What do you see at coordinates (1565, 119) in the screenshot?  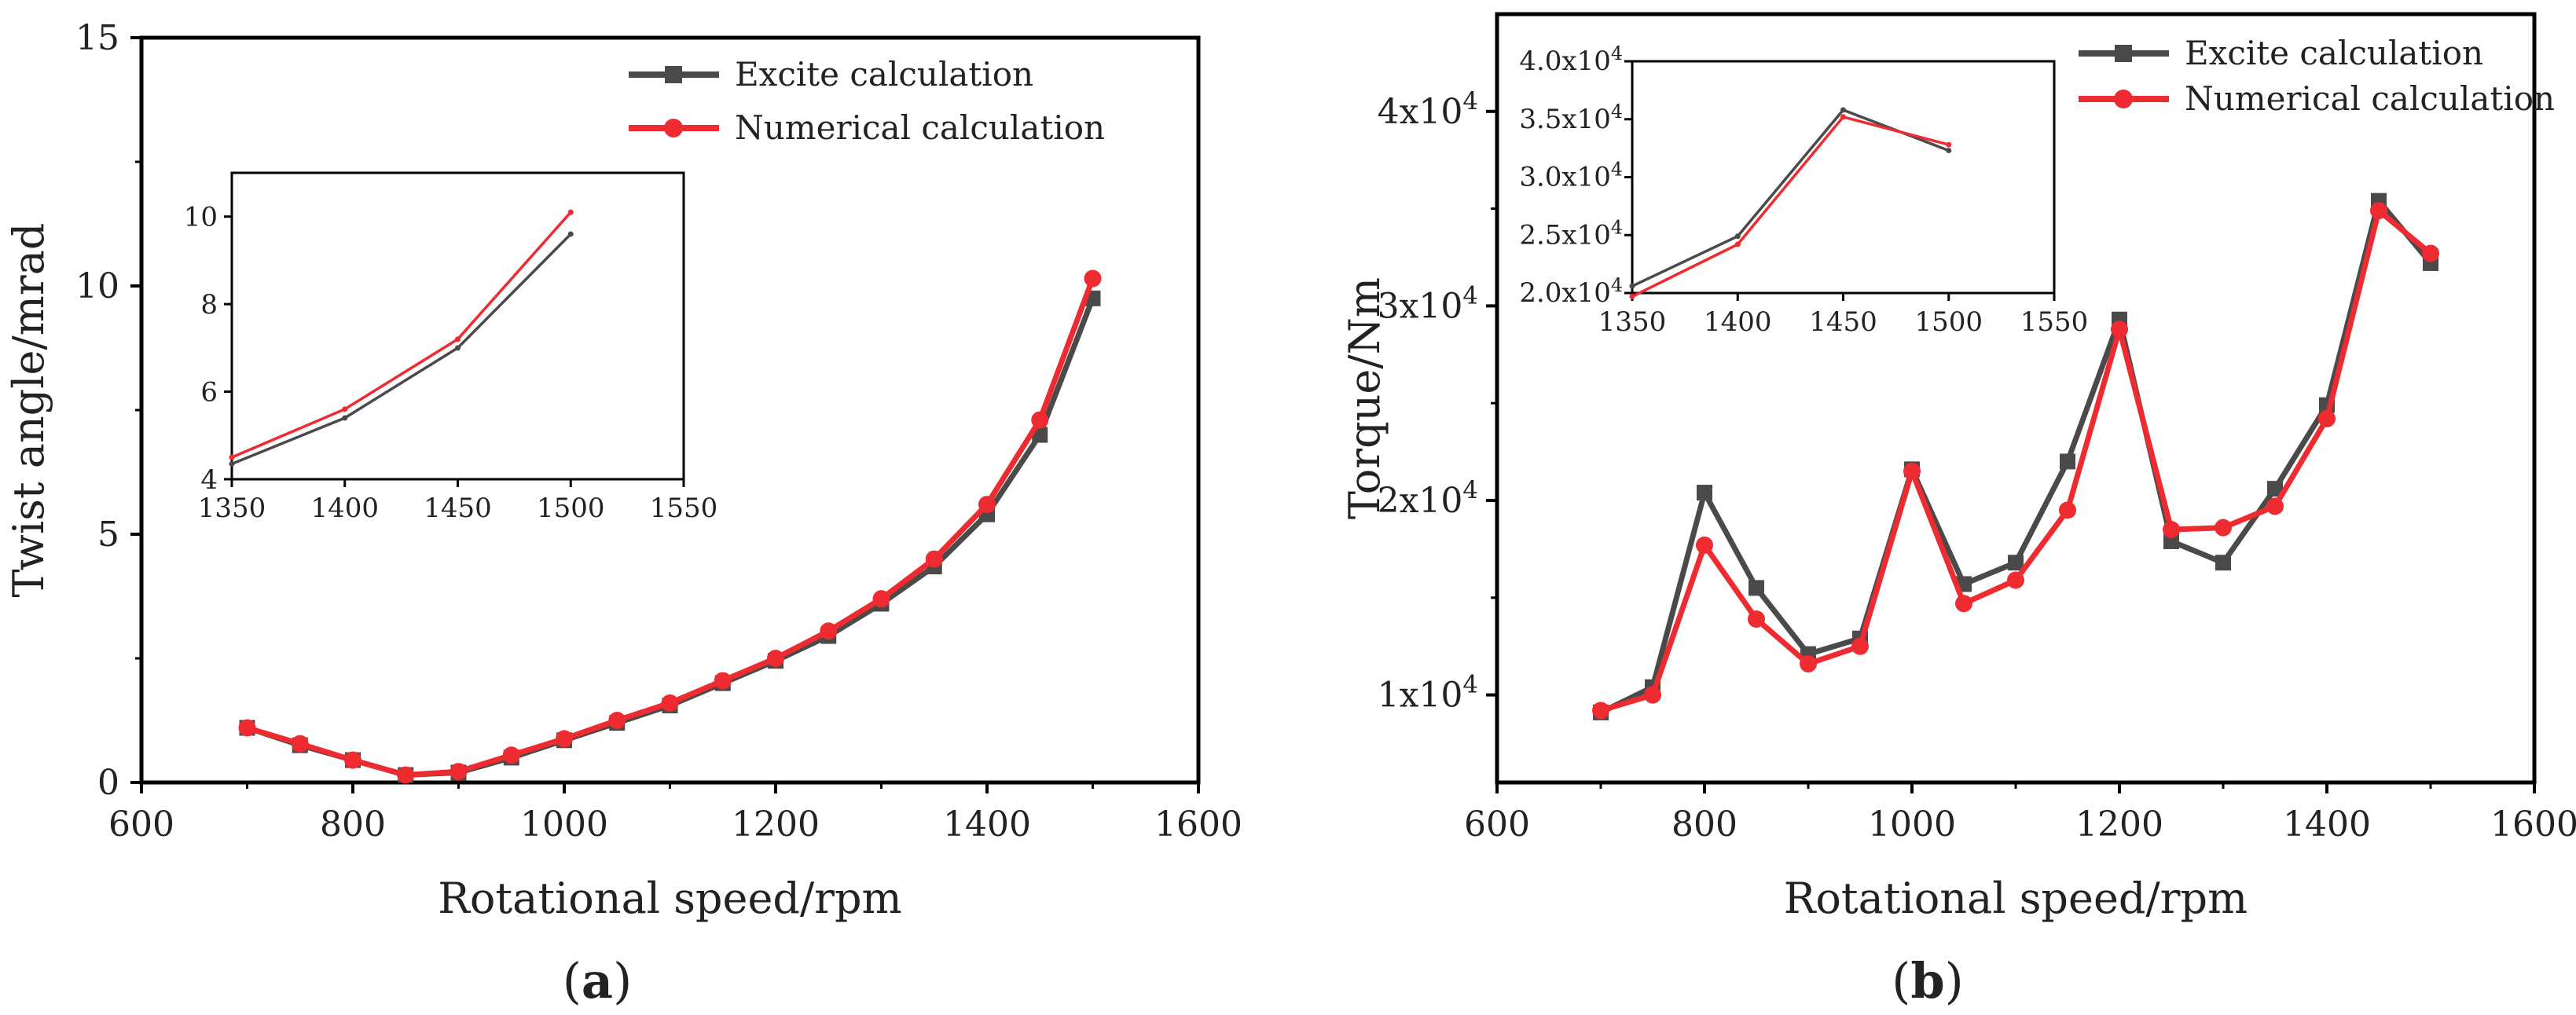 I see `tick-mantissa: 3.5x10` at bounding box center [1565, 119].